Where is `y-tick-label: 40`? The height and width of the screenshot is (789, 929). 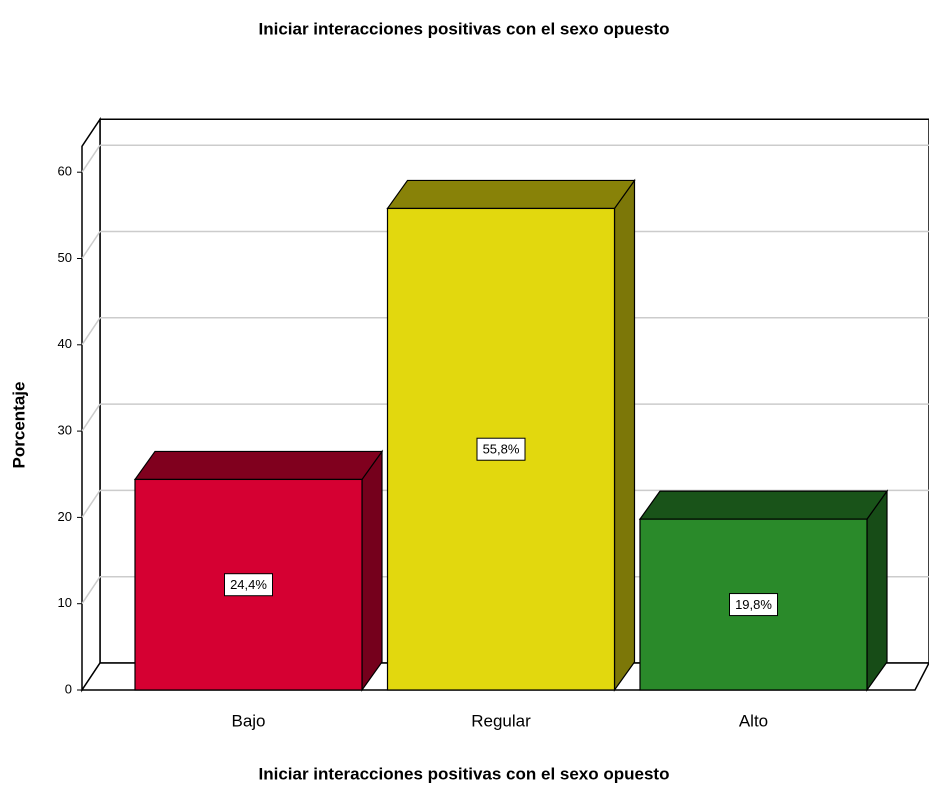 y-tick-label: 40 is located at coordinates (65, 343).